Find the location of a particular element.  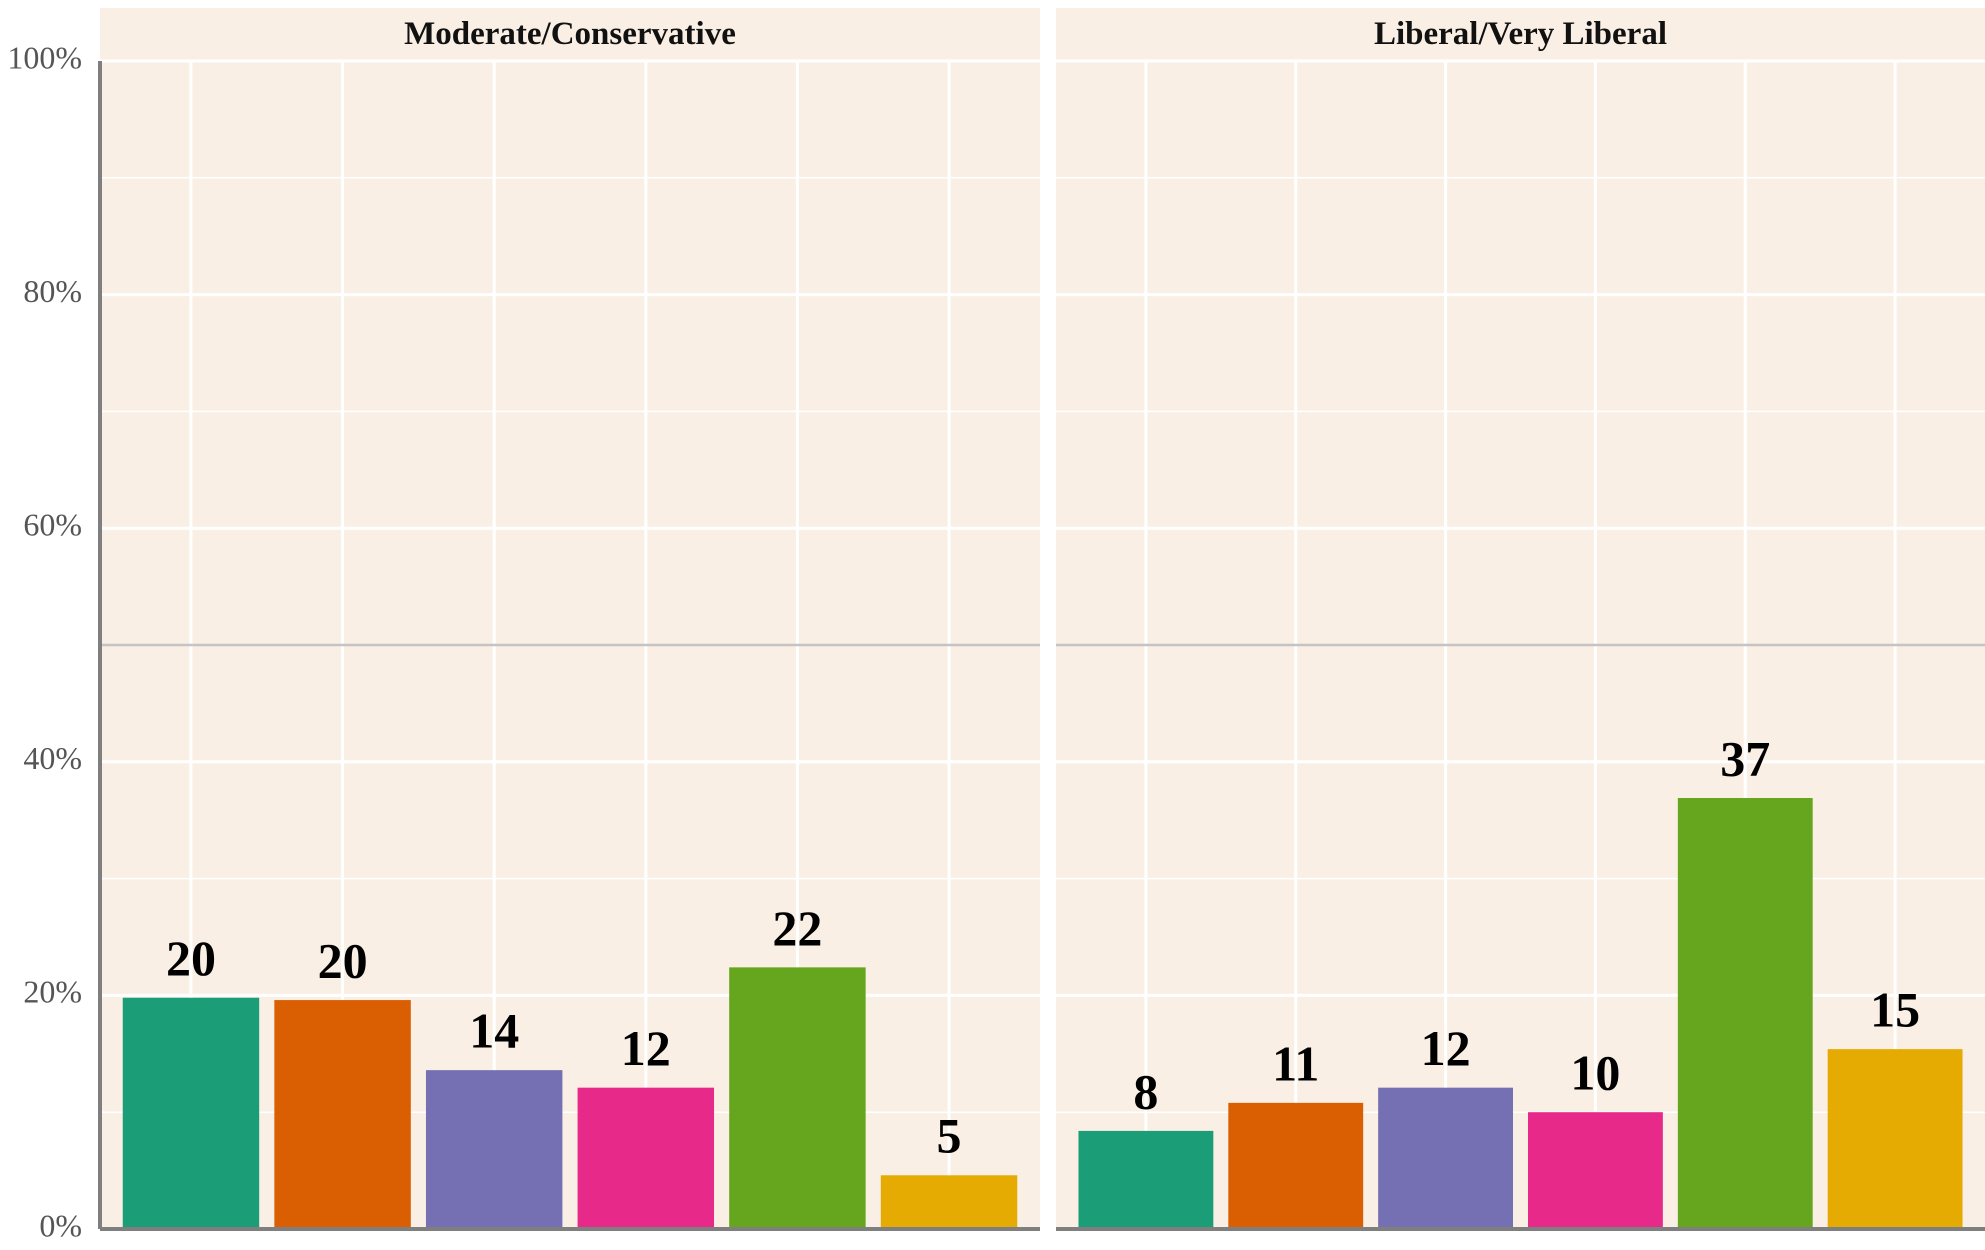

value-label: 5 is located at coordinates (949, 1136).